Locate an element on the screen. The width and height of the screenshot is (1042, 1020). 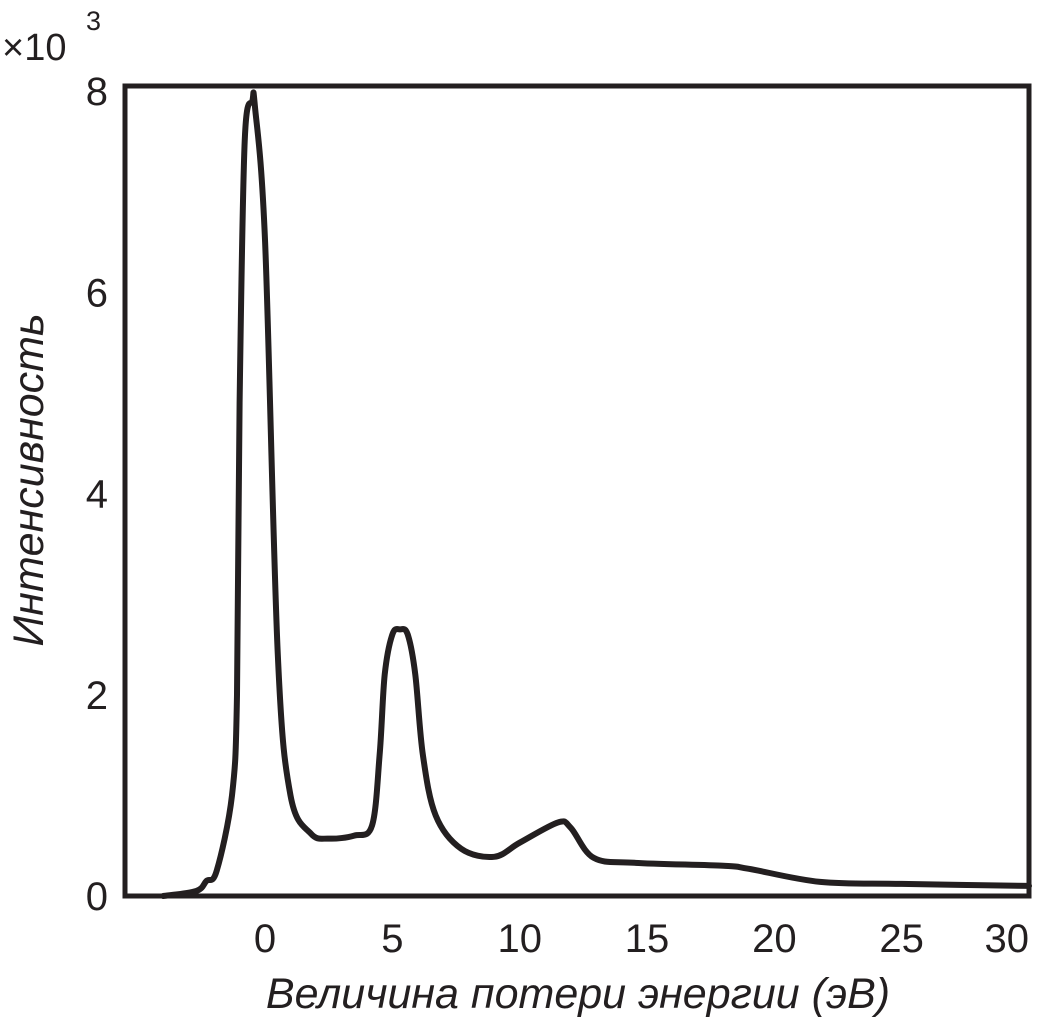
y-tick-label: 0 is located at coordinates (97, 897).